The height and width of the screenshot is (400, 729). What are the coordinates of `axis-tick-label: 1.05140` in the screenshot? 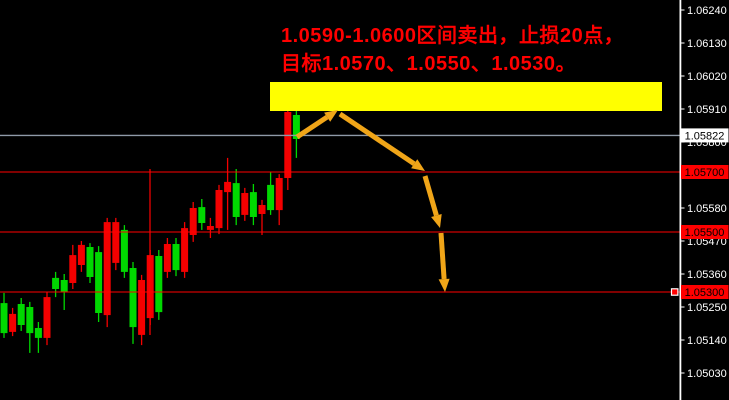 It's located at (707, 341).